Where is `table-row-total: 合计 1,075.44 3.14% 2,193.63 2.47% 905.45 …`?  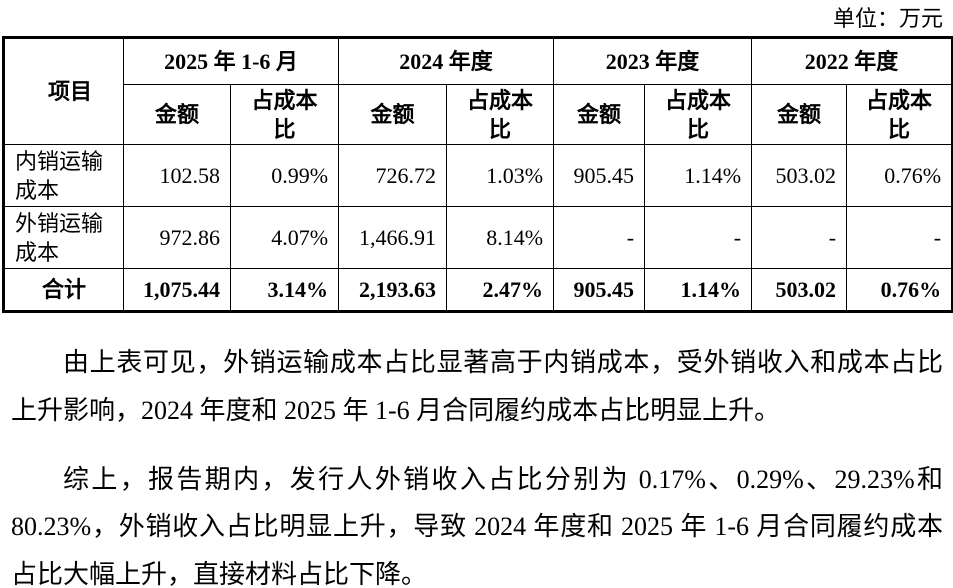
table-row-total: 合计 1,075.44 3.14% 2,193.63 2.47% 905.45 … is located at coordinates (478, 290).